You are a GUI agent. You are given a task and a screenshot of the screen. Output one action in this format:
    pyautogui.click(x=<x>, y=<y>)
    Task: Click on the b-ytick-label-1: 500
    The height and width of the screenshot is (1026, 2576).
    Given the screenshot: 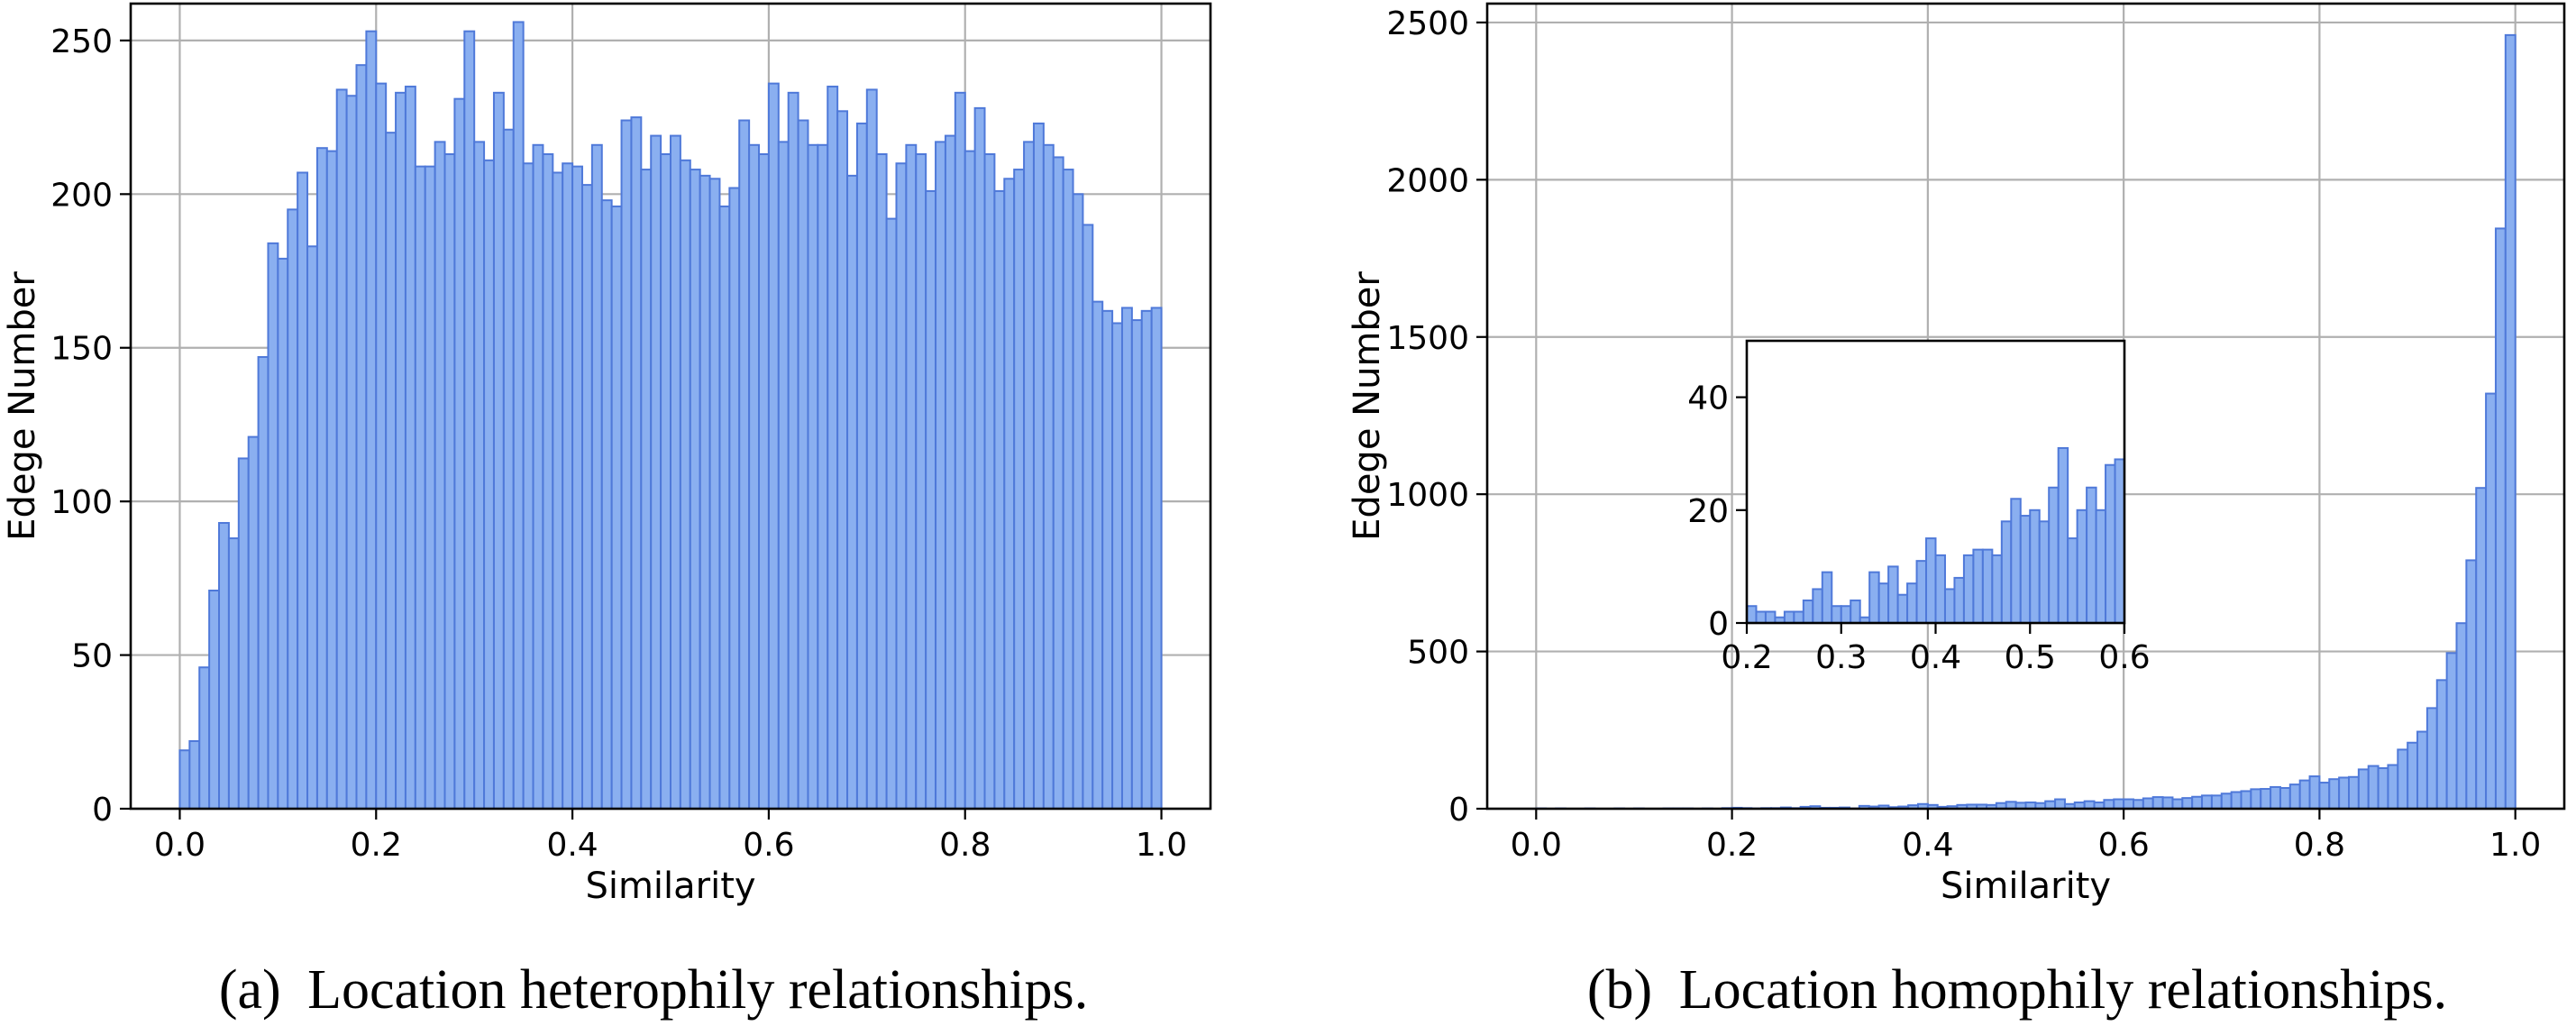 What is the action you would take?
    pyautogui.click(x=1438, y=653)
    